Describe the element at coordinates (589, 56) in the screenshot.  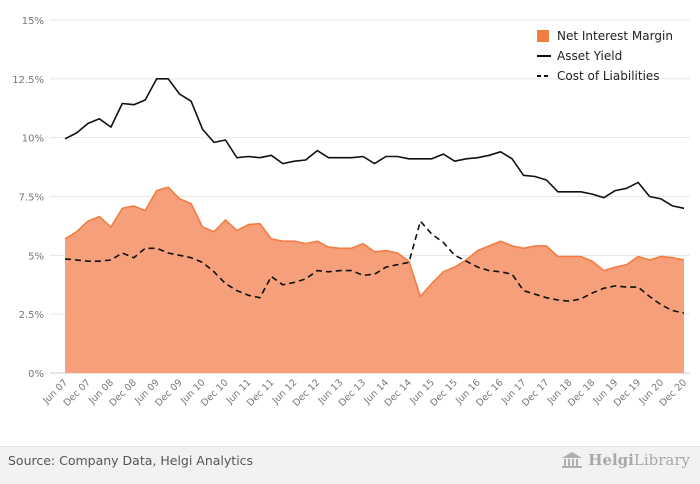
I see `legend-label: Asset Yield` at that location.